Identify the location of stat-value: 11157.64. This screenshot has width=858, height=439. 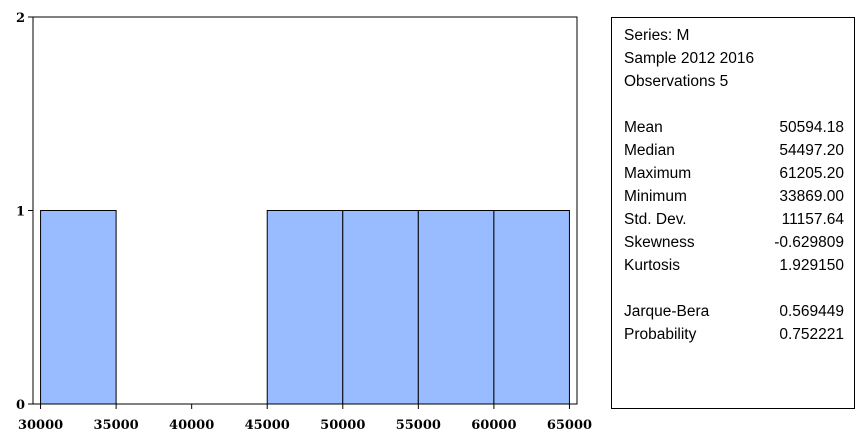
(812, 219).